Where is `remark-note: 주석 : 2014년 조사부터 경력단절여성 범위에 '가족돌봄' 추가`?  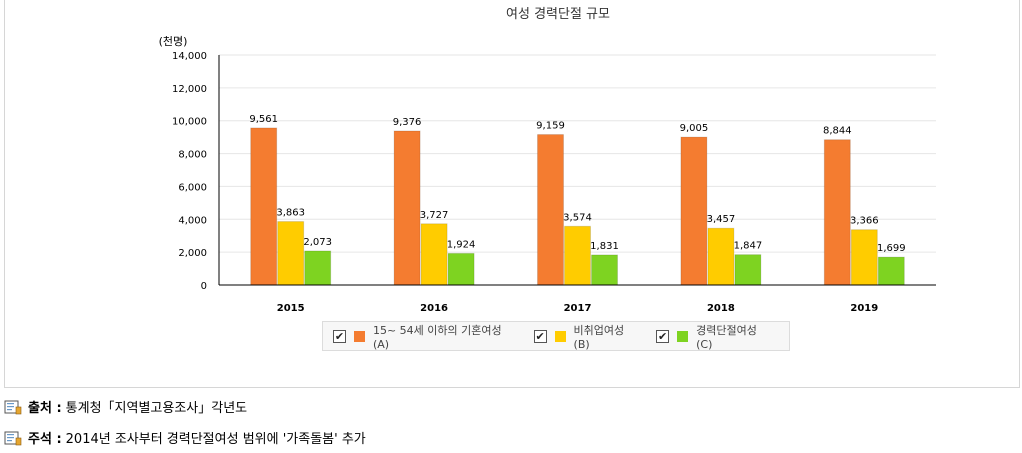
remark-note: 주석 : 2014년 조사부터 경력단절여성 범위에 '가족돌봄' 추가 is located at coordinates (185, 437).